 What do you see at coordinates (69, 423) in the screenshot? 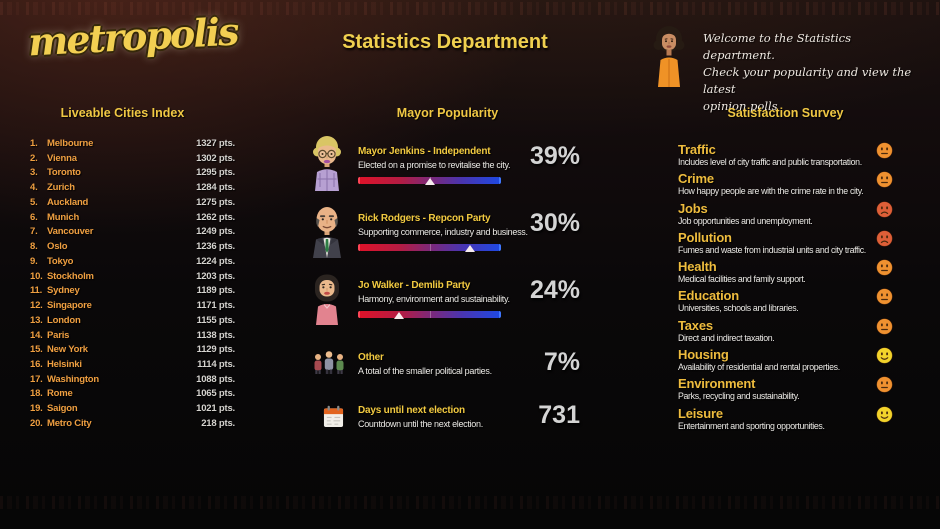
I see `city-name: Metro City` at bounding box center [69, 423].